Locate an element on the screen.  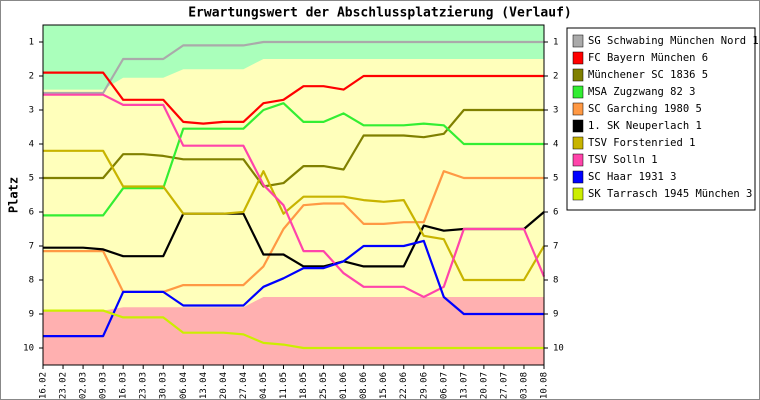
y2-tick-label: 7 is located at coordinates (555, 247).